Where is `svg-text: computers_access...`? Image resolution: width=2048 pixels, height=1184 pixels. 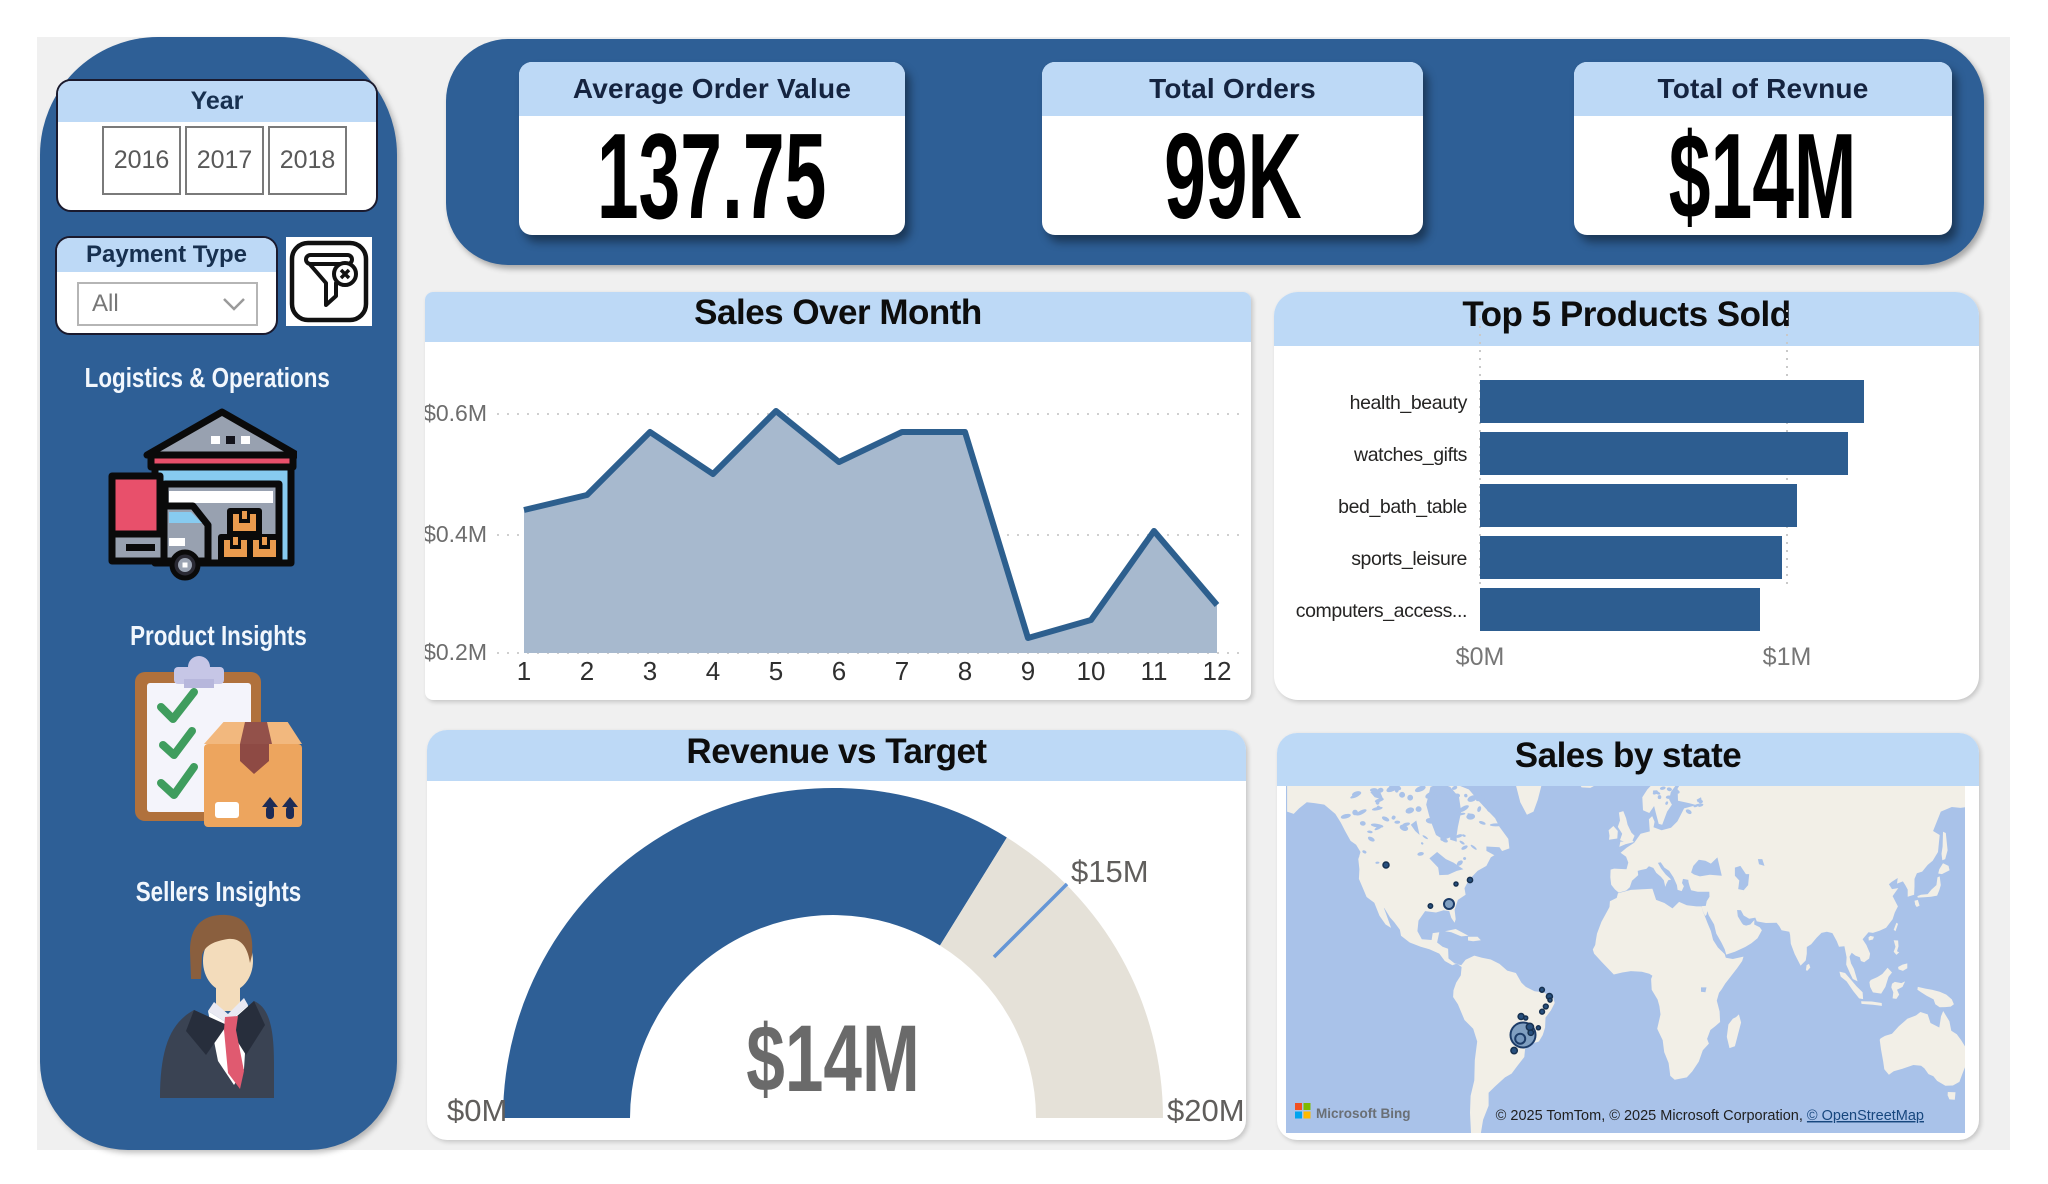
svg-text: computers_access... is located at coordinates (1381, 611).